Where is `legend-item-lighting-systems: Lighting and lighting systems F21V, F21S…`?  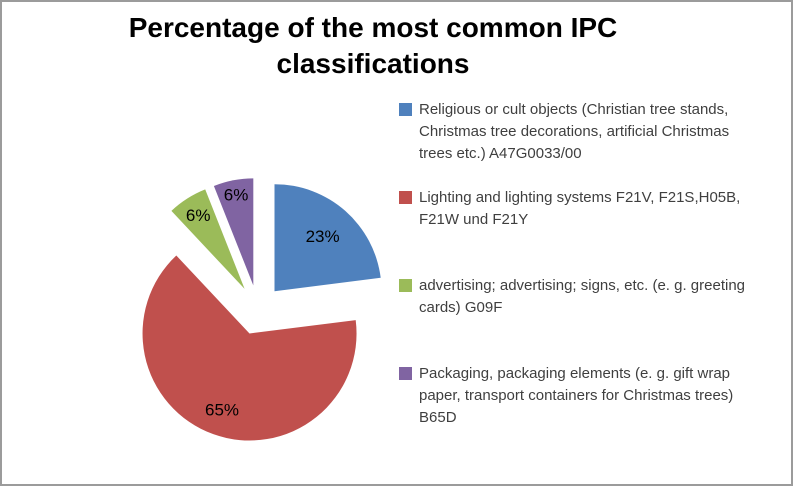 legend-item-lighting-systems: Lighting and lighting systems F21V, F21S… is located at coordinates (579, 231).